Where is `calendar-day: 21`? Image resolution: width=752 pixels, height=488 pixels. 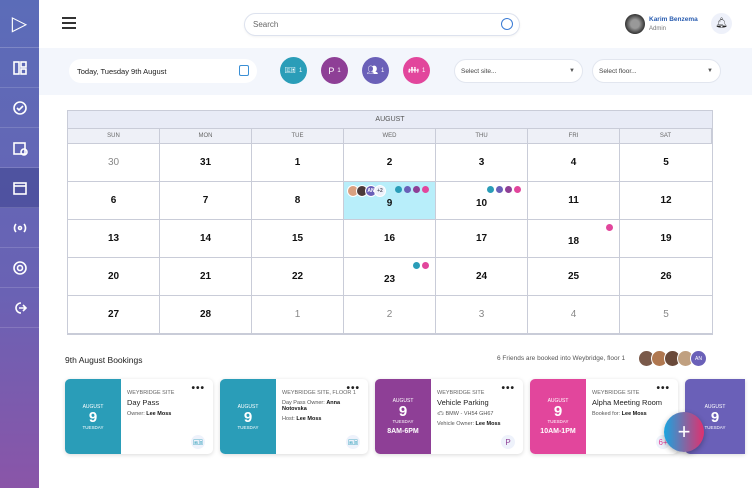 calendar-day: 21 is located at coordinates (206, 277).